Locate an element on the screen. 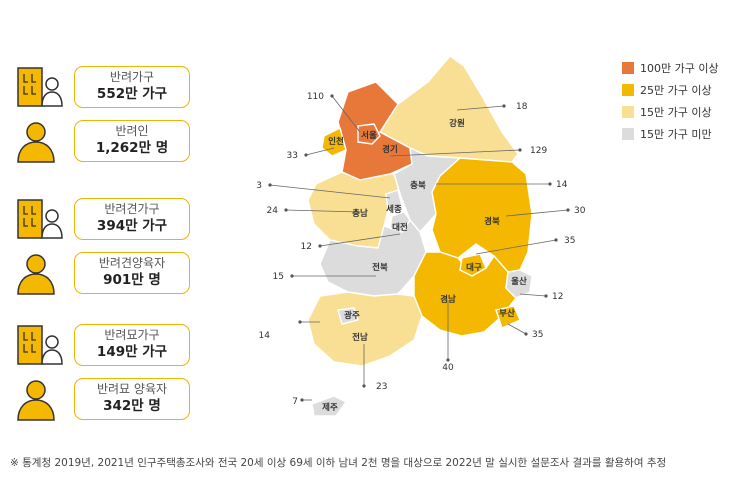 The height and width of the screenshot is (486, 752). region-대전 is located at coordinates (400, 222).